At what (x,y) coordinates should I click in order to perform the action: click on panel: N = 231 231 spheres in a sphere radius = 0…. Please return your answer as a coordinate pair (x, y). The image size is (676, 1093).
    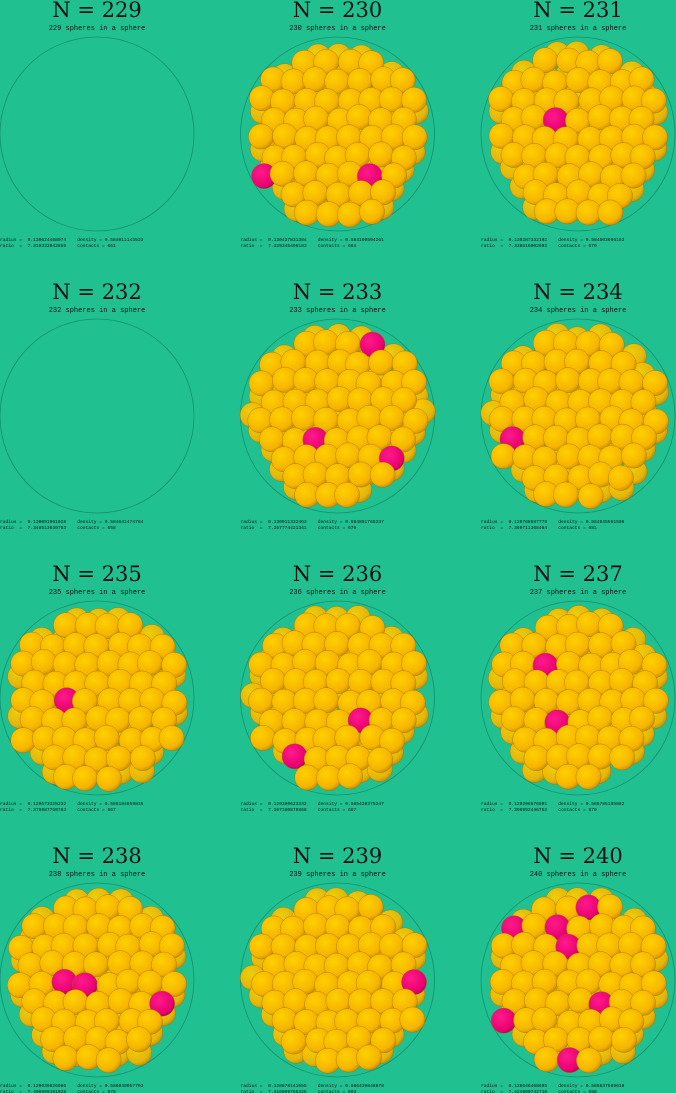
    Looking at the image, I should click on (578, 124).